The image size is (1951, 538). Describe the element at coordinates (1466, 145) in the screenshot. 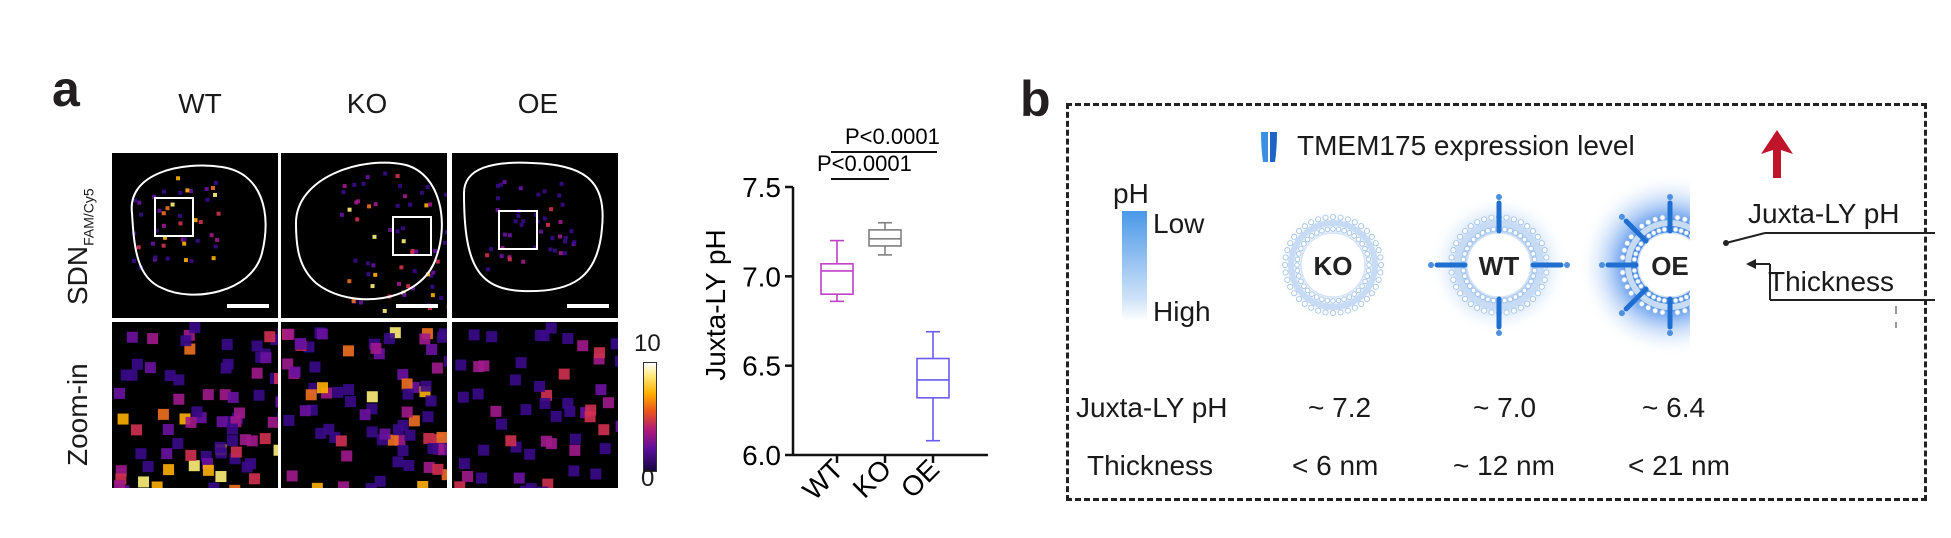

I see `legend-label: TMEM175 expression level` at that location.